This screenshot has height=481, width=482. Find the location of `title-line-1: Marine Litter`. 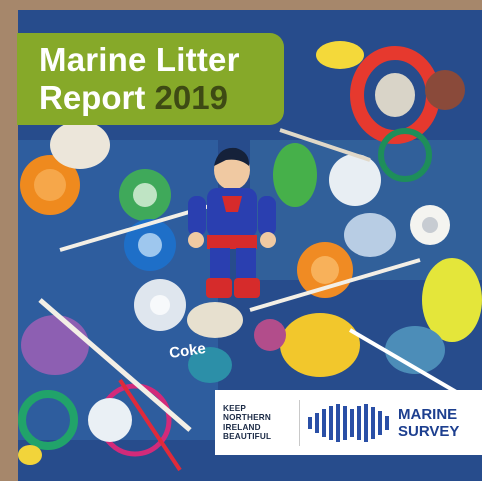

title-line-1: Marine Litter is located at coordinates (139, 59).